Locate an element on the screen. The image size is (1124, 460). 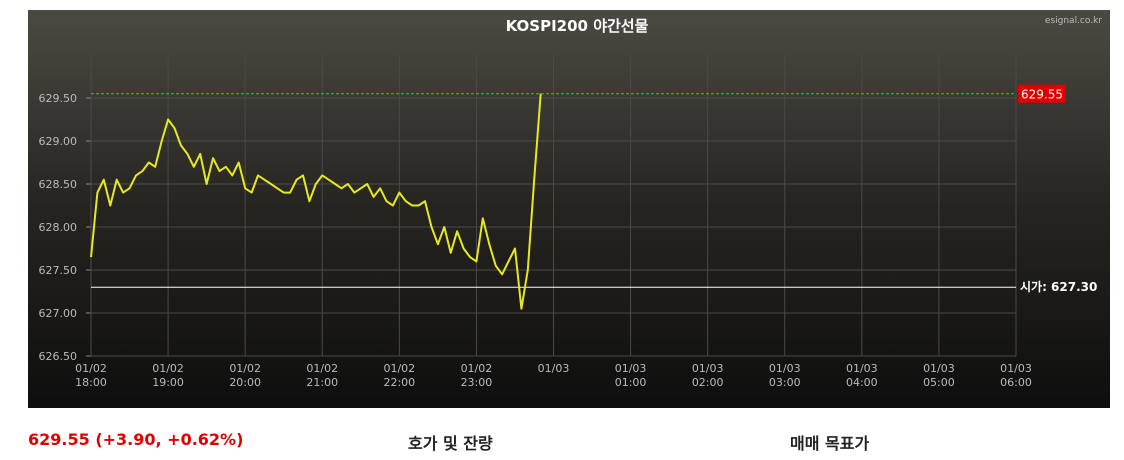
x-tick-label: 01/02 22:00 is located at coordinates (399, 375).